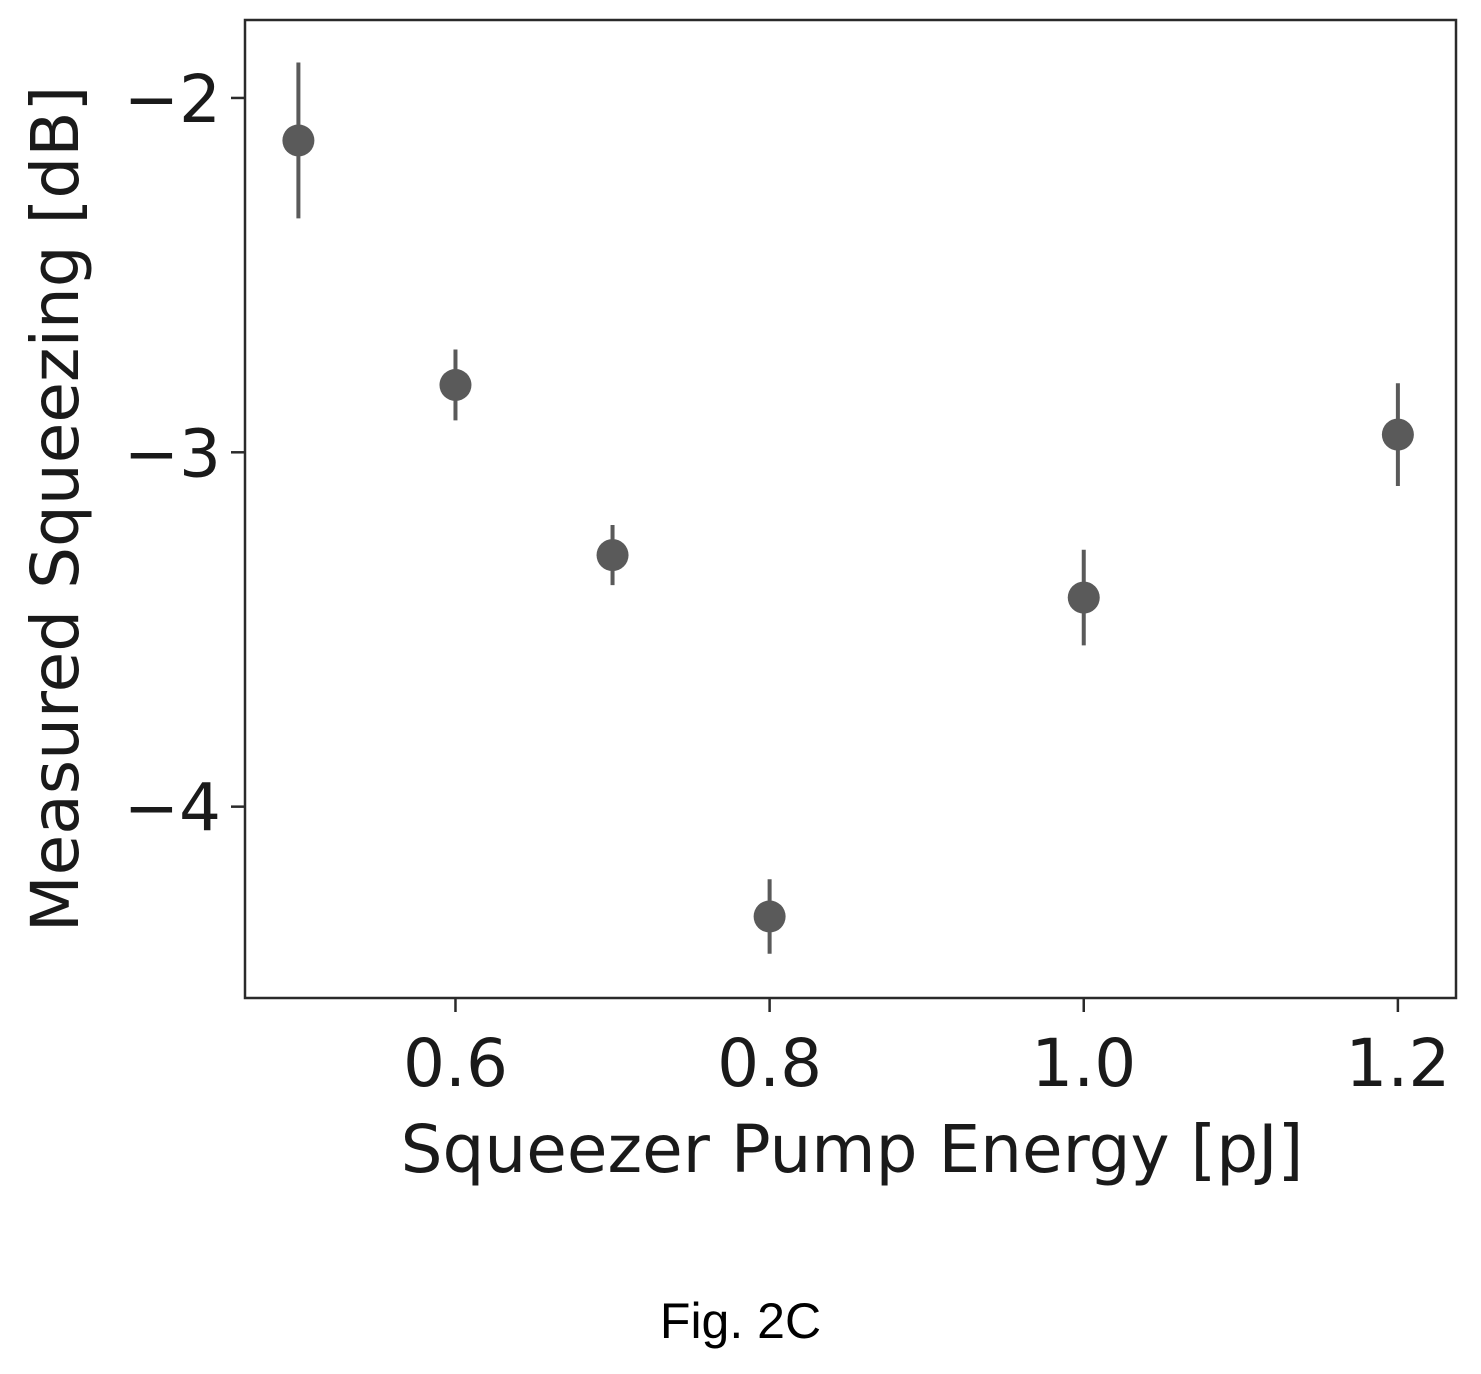 This screenshot has height=1374, width=1481. I want to click on x-axis-title: Squeezer Pump Energy [pJ], so click(852, 1149).